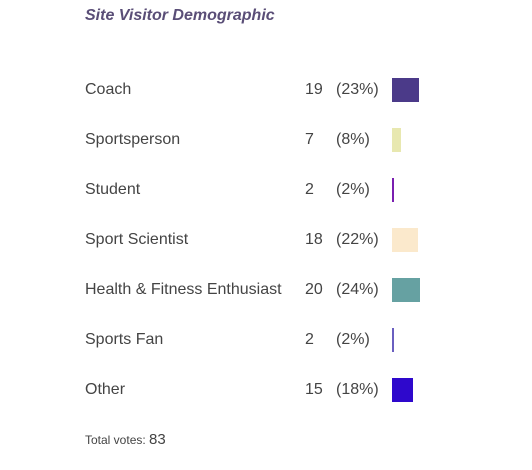  What do you see at coordinates (108, 89) in the screenshot?
I see `option-label: Coach` at bounding box center [108, 89].